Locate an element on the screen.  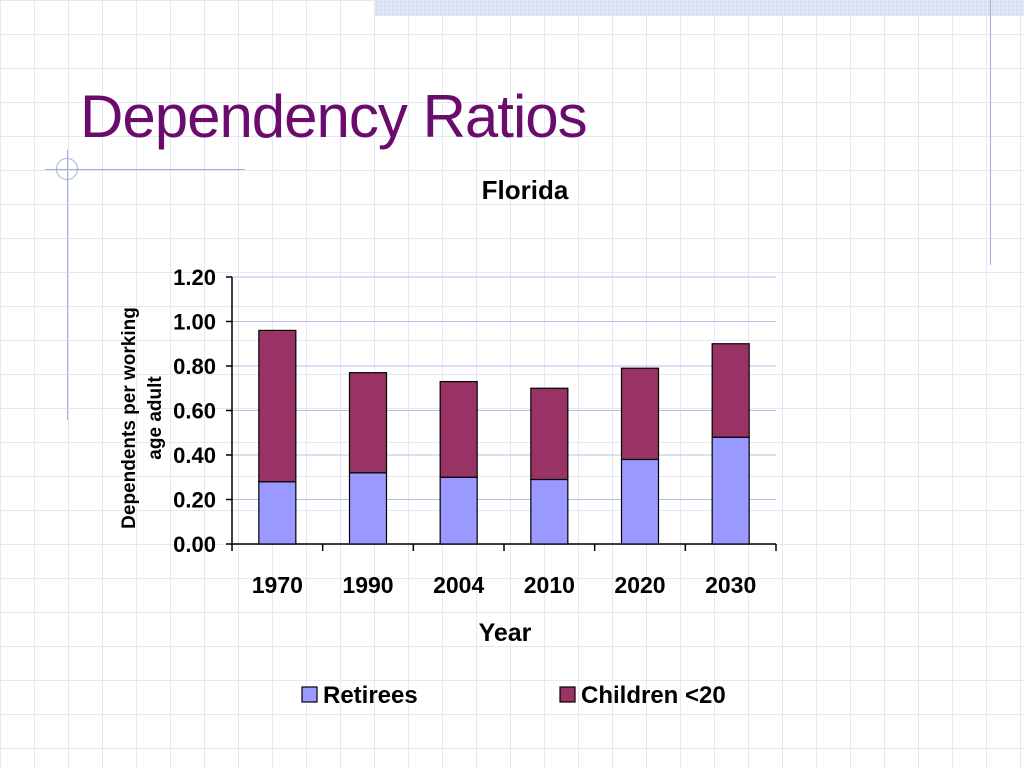
legend: Retirees Children <20 is located at coordinates (513, 695).